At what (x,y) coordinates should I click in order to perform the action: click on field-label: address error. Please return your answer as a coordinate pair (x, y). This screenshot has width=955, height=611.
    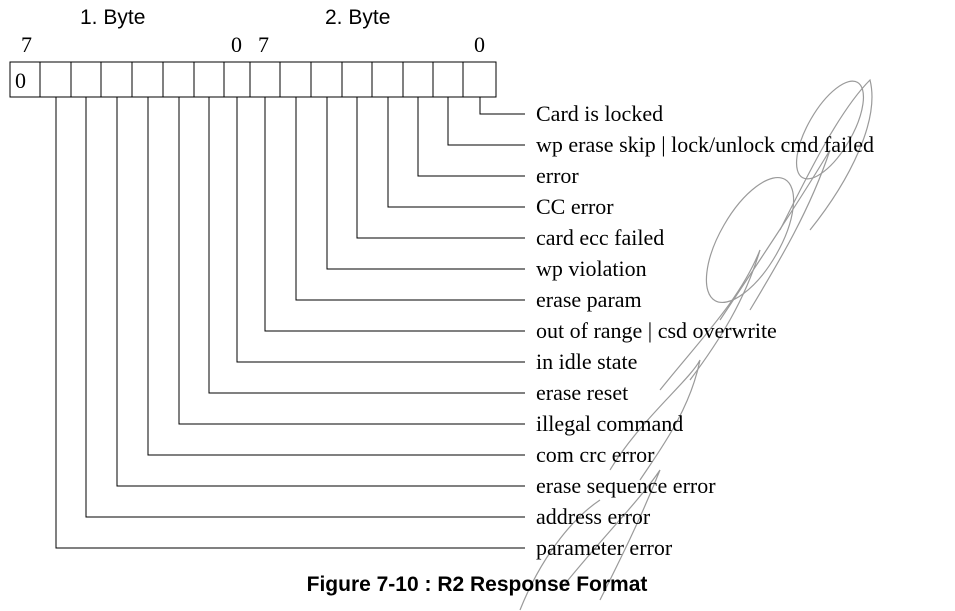
    Looking at the image, I should click on (593, 516).